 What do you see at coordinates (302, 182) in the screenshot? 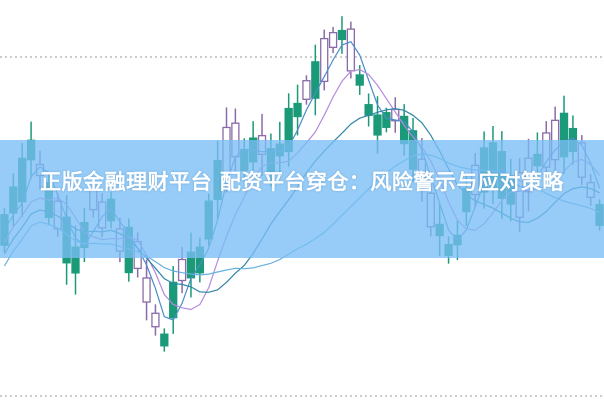
I see `cover-title: 正版金融理财平台 配资平台穿仓：风险警示与应对策略` at bounding box center [302, 182].